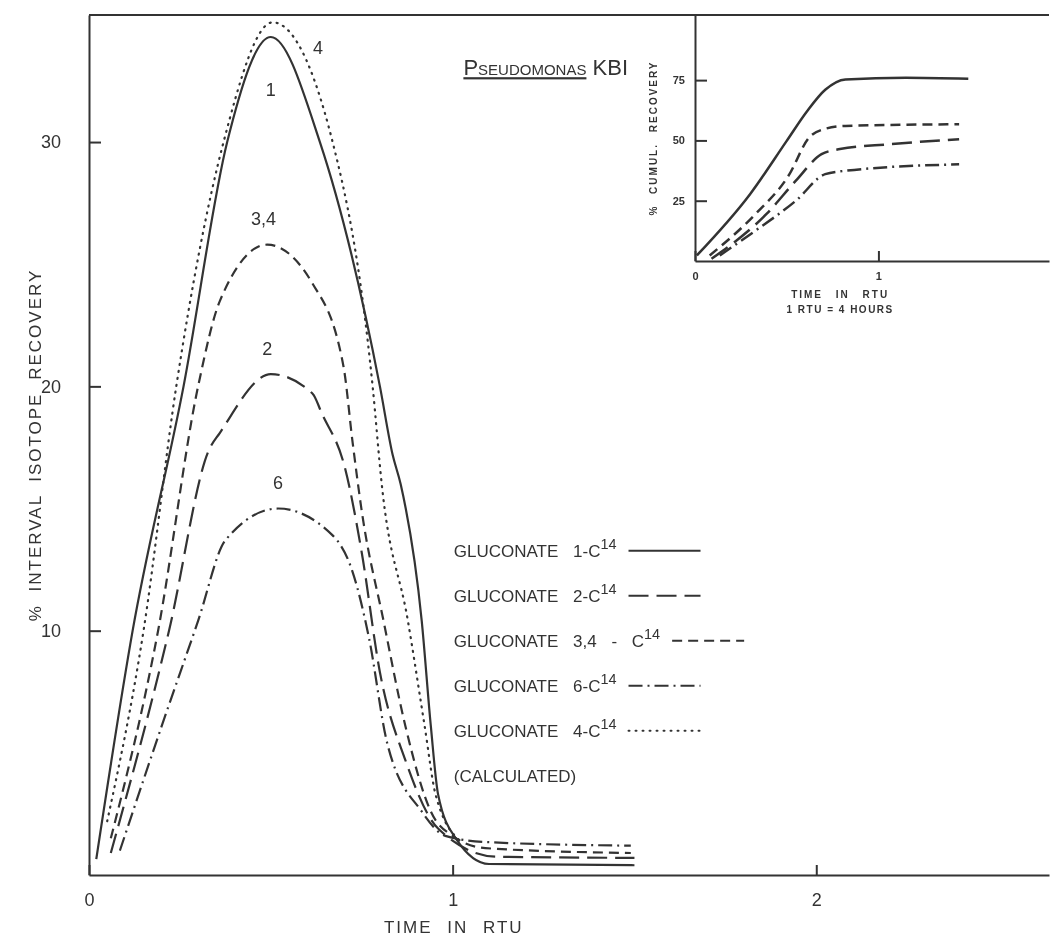 The width and height of the screenshot is (1051, 941). I want to click on y-tick-label: 30, so click(50, 142).